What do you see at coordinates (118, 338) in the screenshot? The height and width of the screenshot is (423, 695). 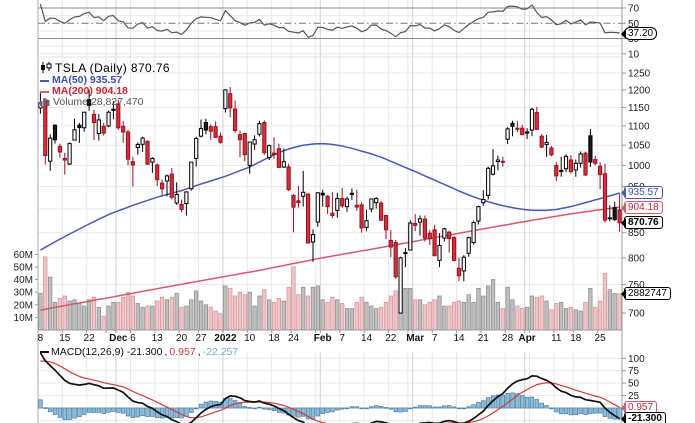 I see `svg-text: Dec` at bounding box center [118, 338].